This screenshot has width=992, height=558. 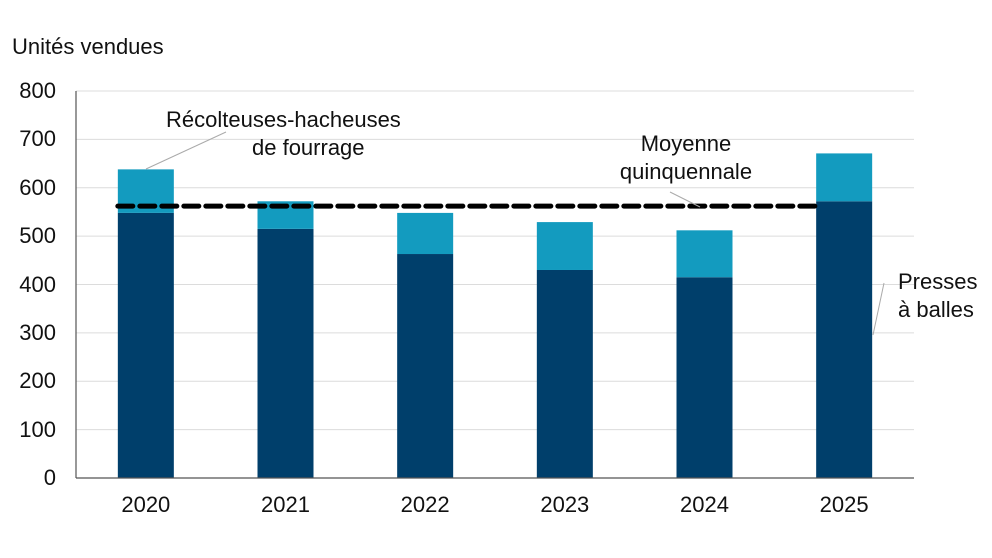 What do you see at coordinates (425, 504) in the screenshot?
I see `x-tick-label: 2022` at bounding box center [425, 504].